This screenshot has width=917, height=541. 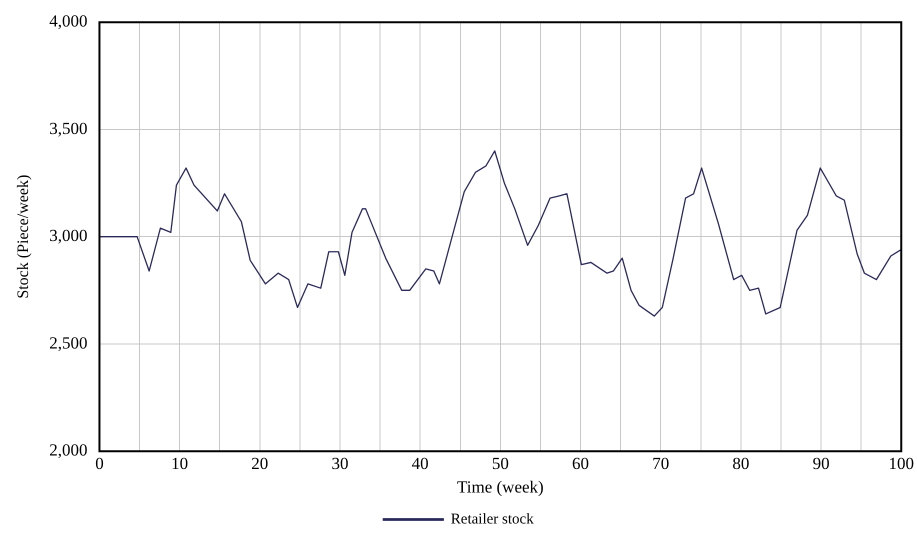 What do you see at coordinates (420, 463) in the screenshot?
I see `x-tick-label: 40` at bounding box center [420, 463].